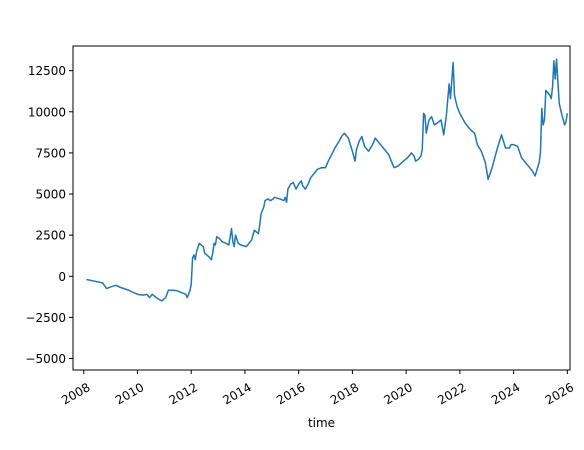  Describe the element at coordinates (559, 393) in the screenshot. I see `x-tick-label: 2026` at that location.